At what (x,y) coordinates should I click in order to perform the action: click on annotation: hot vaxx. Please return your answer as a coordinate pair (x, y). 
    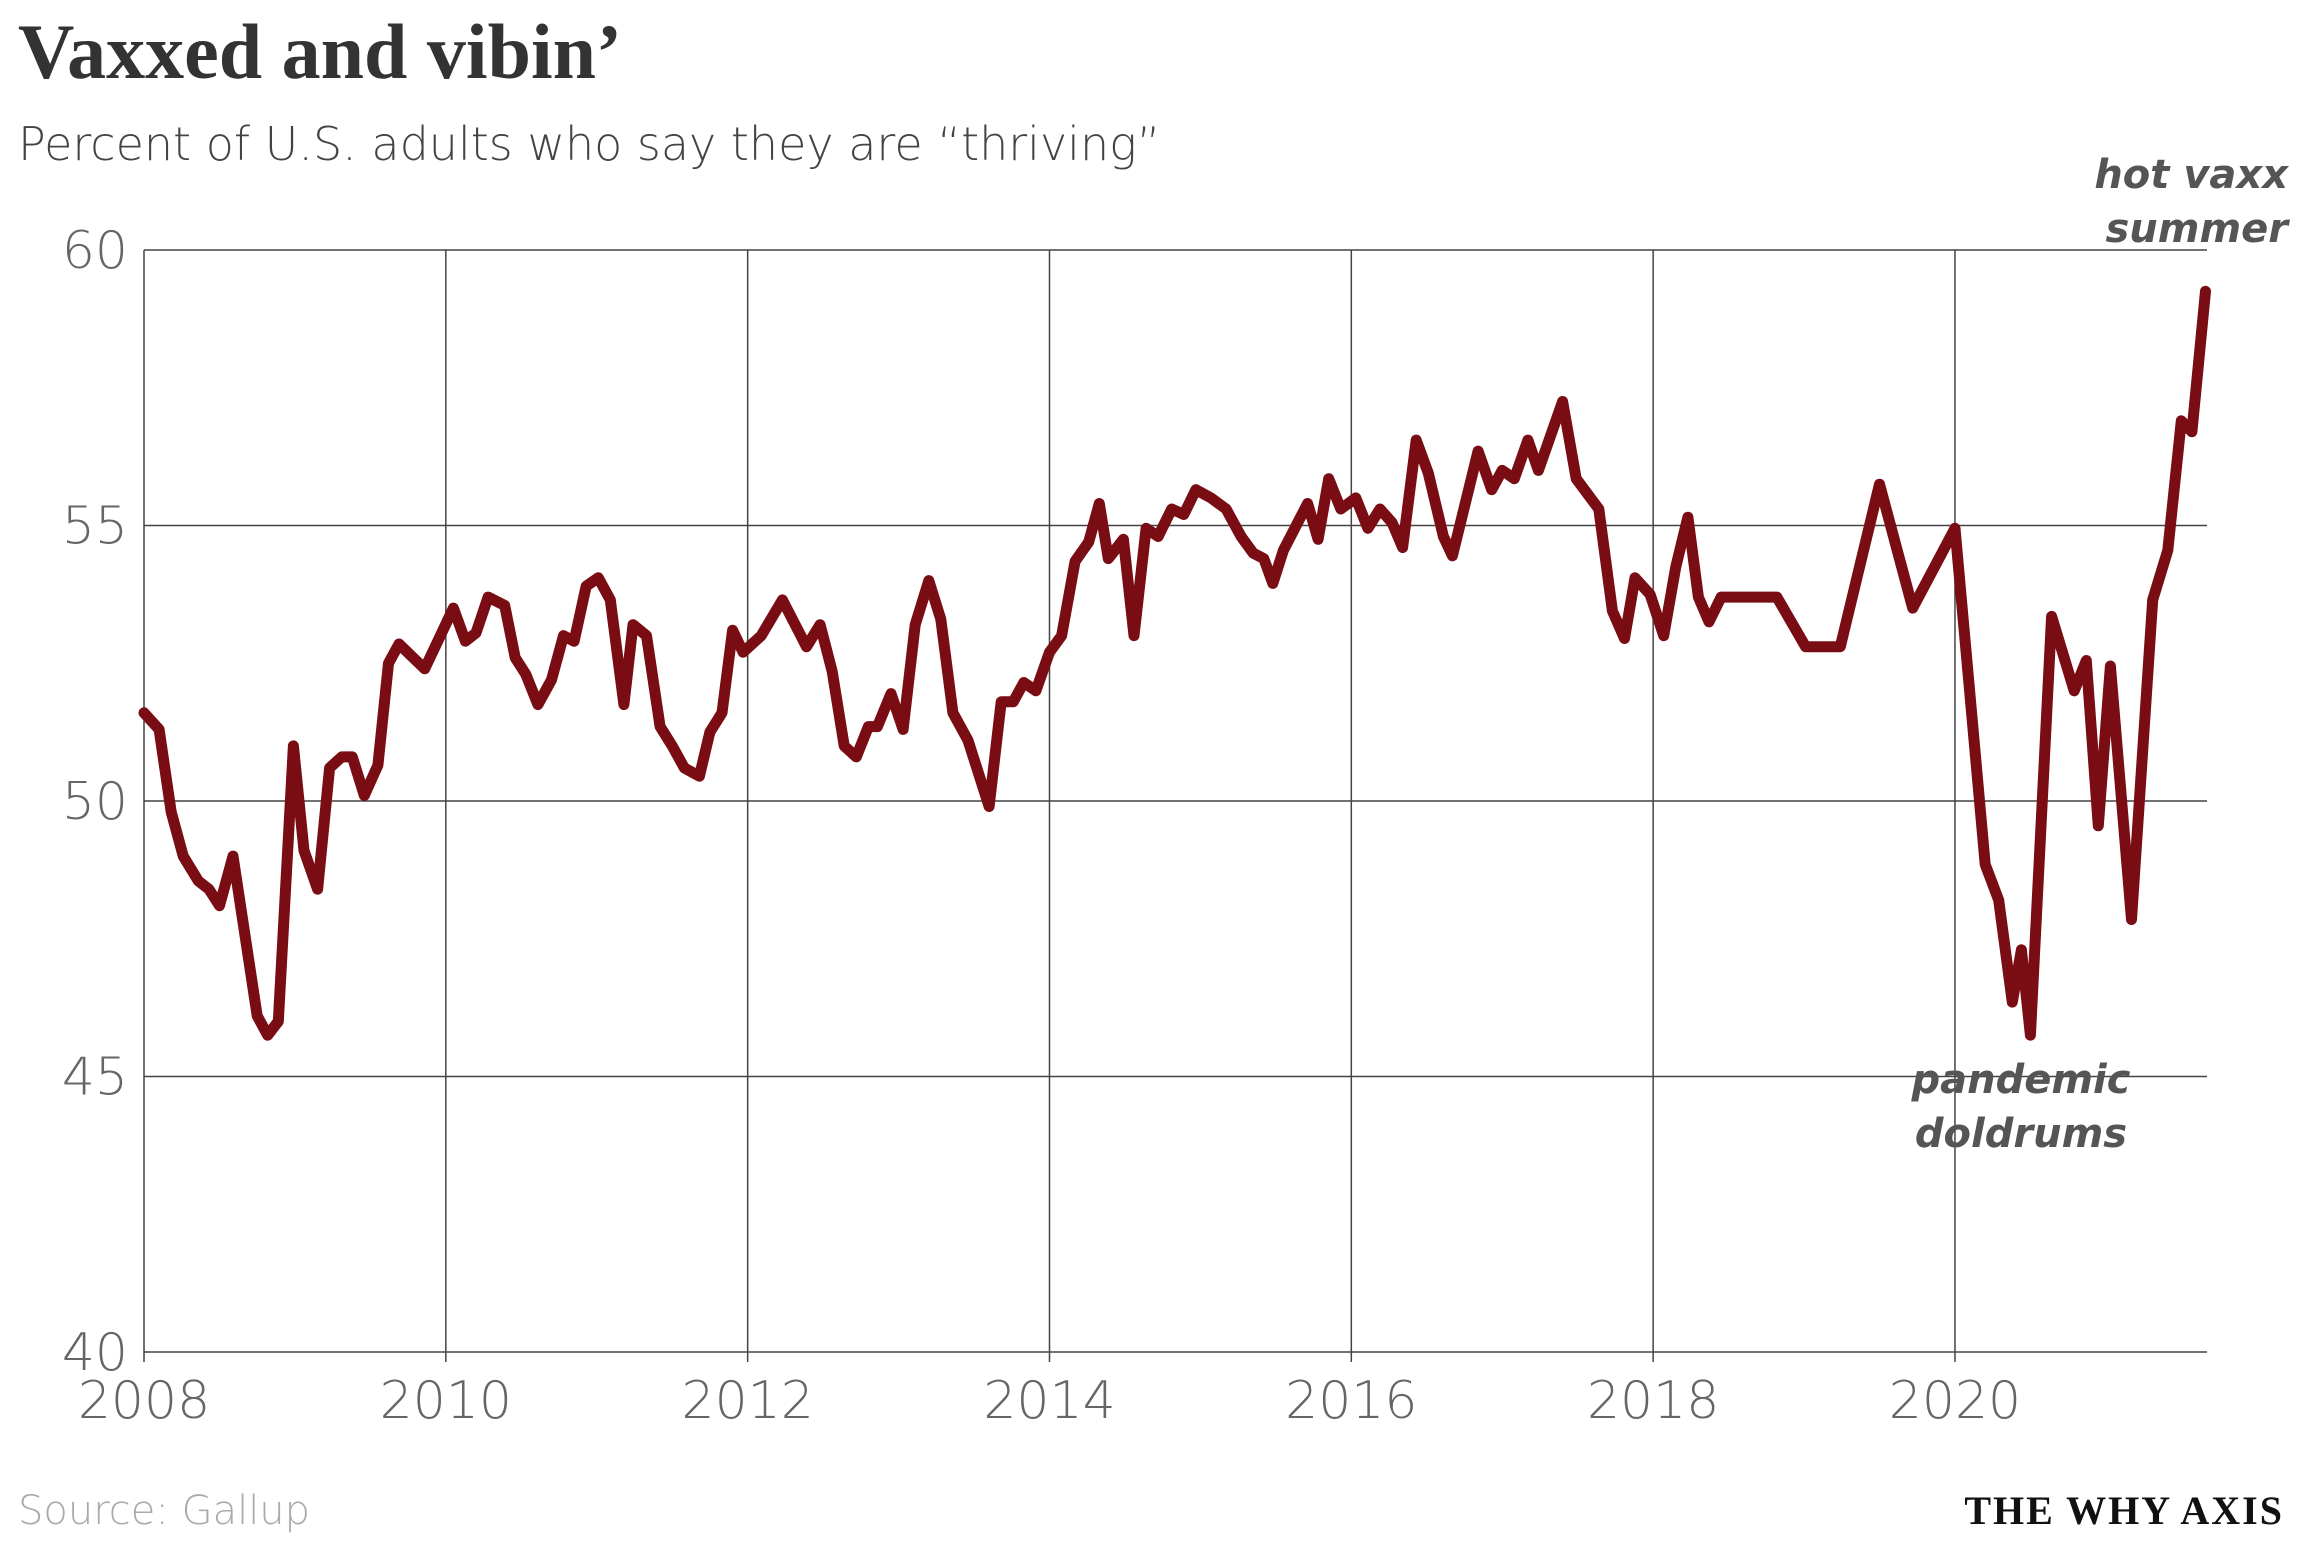
    Looking at the image, I should click on (2191, 175).